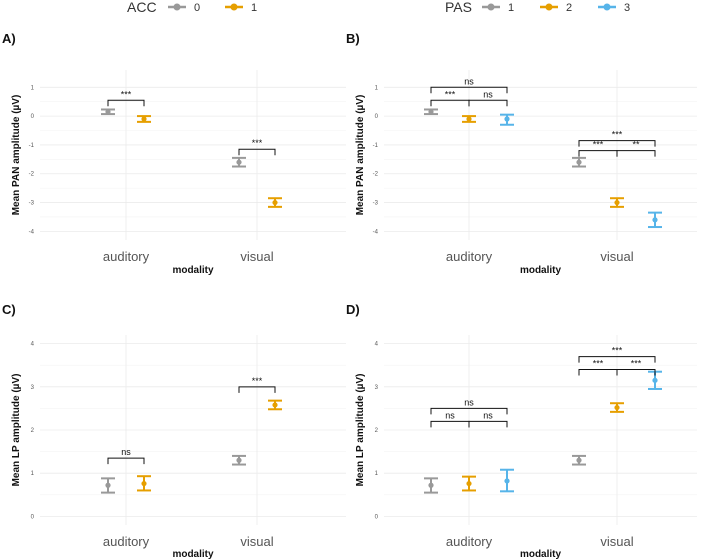 The width and height of the screenshot is (709, 559). What do you see at coordinates (377, 431) in the screenshot?
I see `y-tick-label: 2` at bounding box center [377, 431].